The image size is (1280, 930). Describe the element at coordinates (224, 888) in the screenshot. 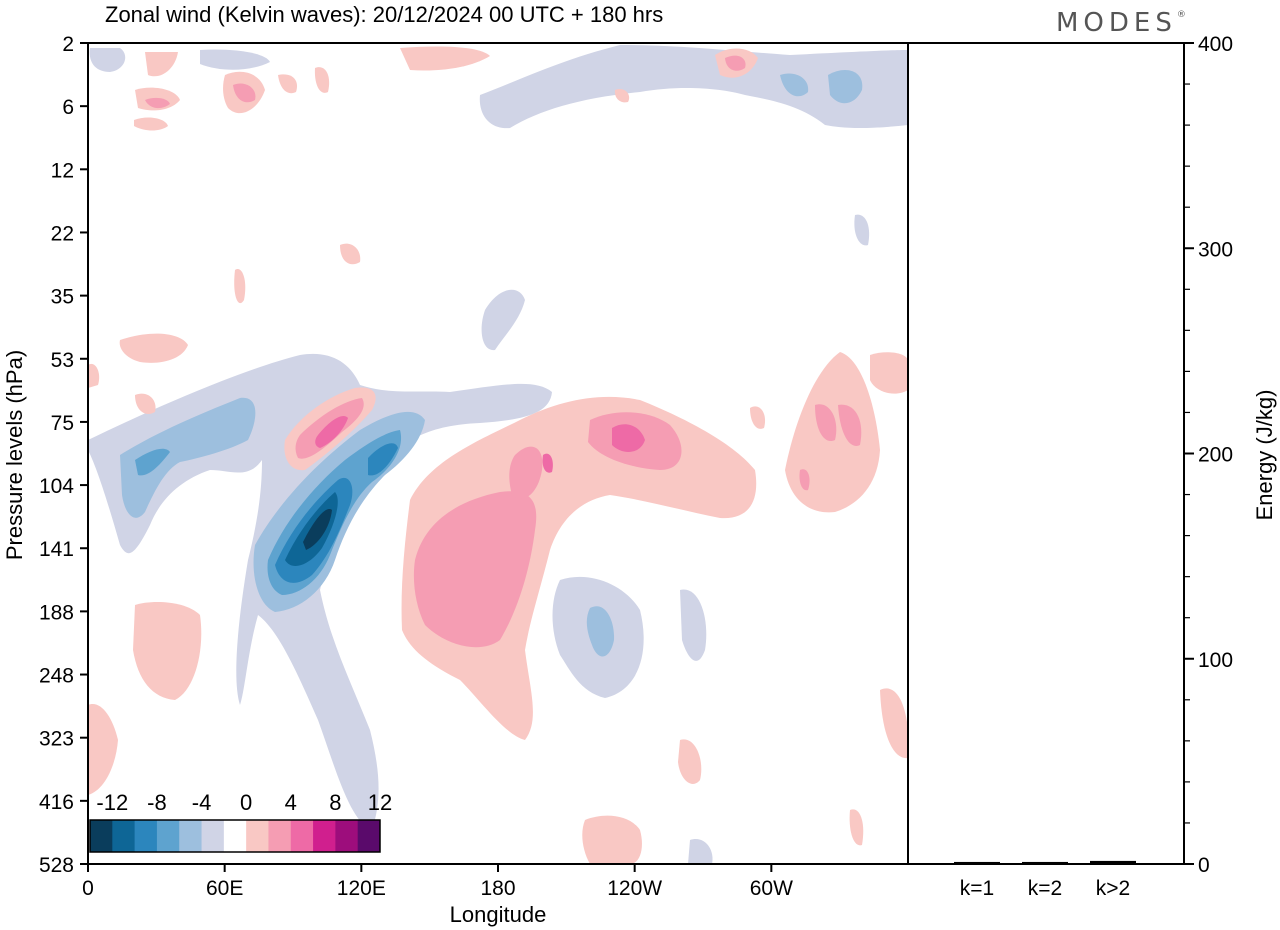

I see `x-tick-label: 60E` at that location.